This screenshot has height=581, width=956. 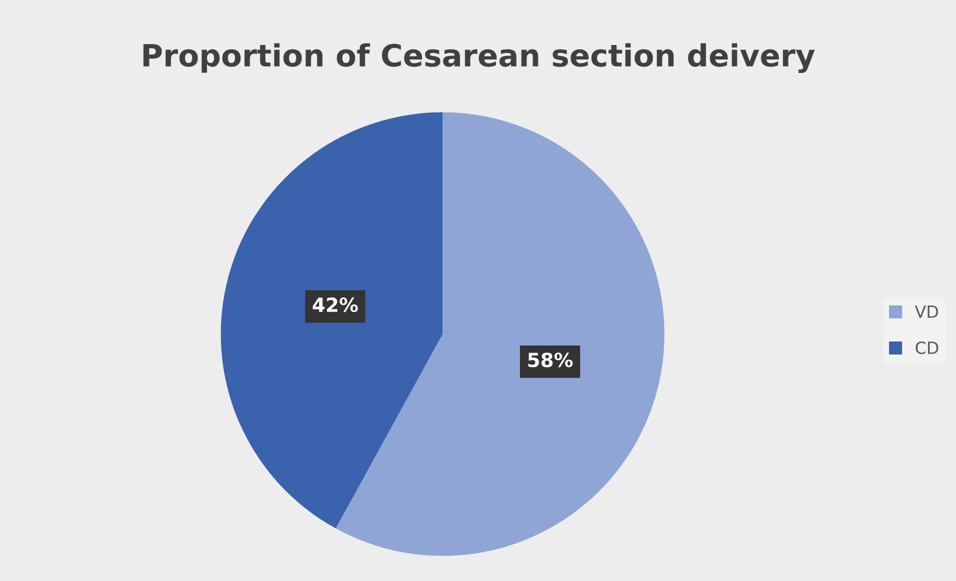 What do you see at coordinates (550, 360) in the screenshot?
I see `data-label: 58%` at bounding box center [550, 360].